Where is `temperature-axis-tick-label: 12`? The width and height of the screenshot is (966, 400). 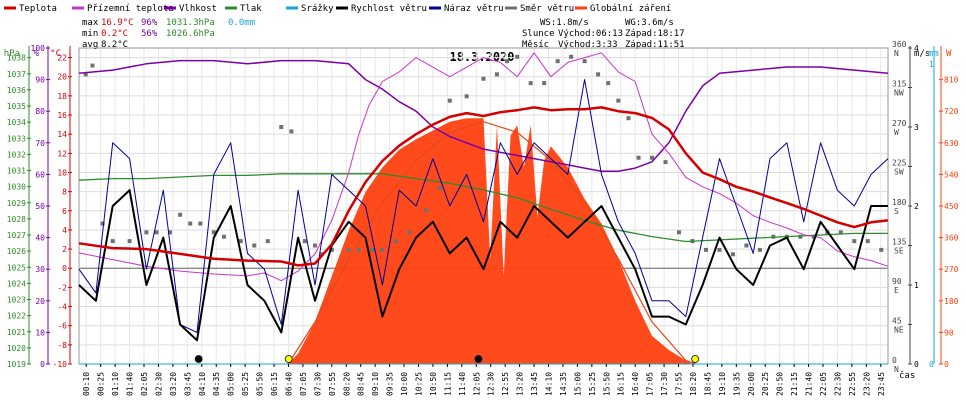 temperature-axis-tick-label: 12 is located at coordinates (62, 153).